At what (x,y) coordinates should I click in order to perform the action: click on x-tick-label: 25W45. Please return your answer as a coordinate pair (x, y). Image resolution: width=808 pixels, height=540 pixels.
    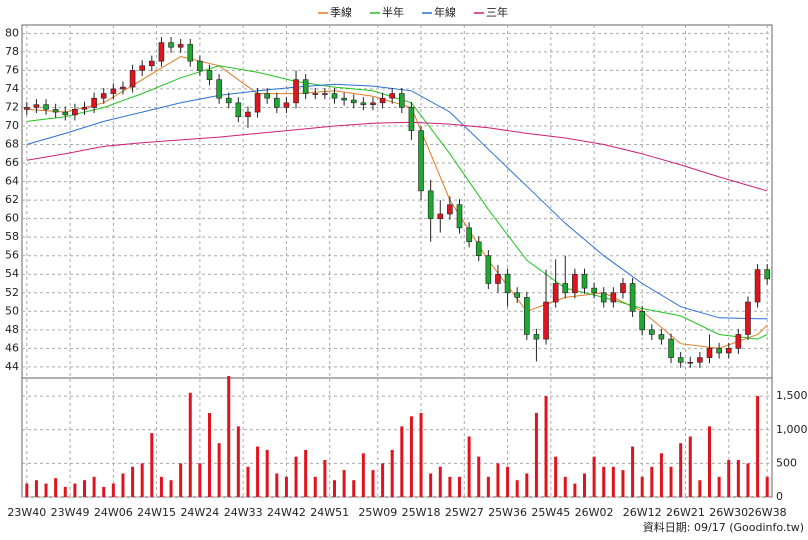
    Looking at the image, I should click on (550, 512).